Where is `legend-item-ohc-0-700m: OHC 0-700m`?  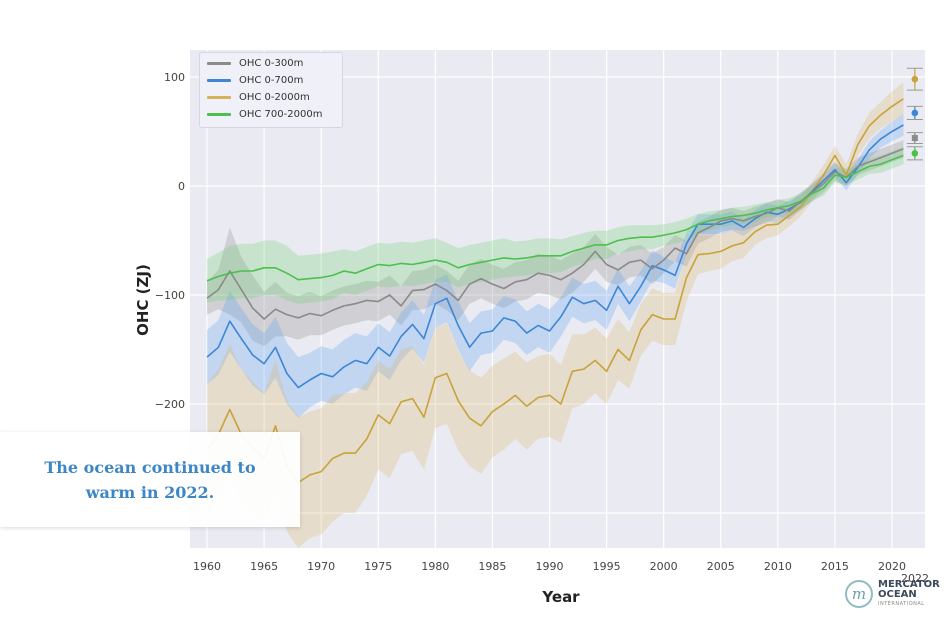 legend-item-ohc-0-700m: OHC 0-700m is located at coordinates (271, 80).